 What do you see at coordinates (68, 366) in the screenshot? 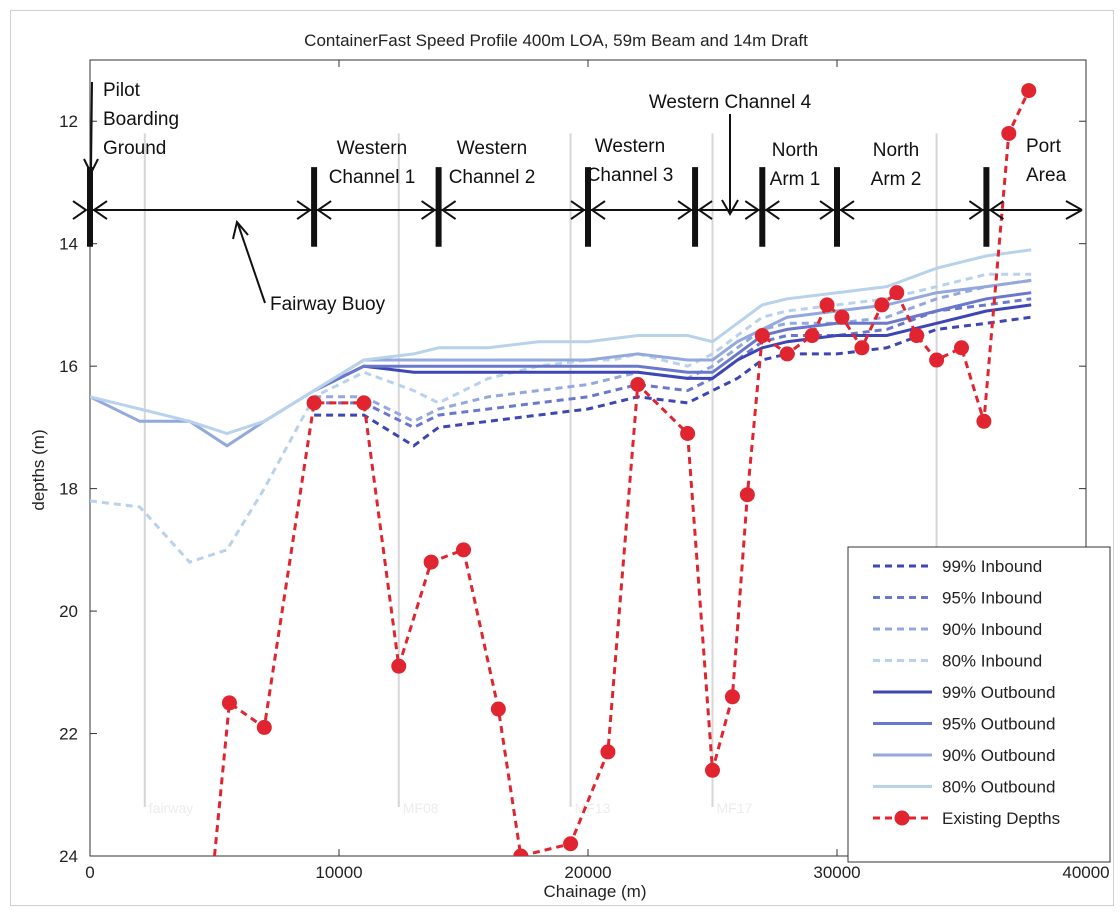
I see `y-tick-label: 16` at bounding box center [68, 366].